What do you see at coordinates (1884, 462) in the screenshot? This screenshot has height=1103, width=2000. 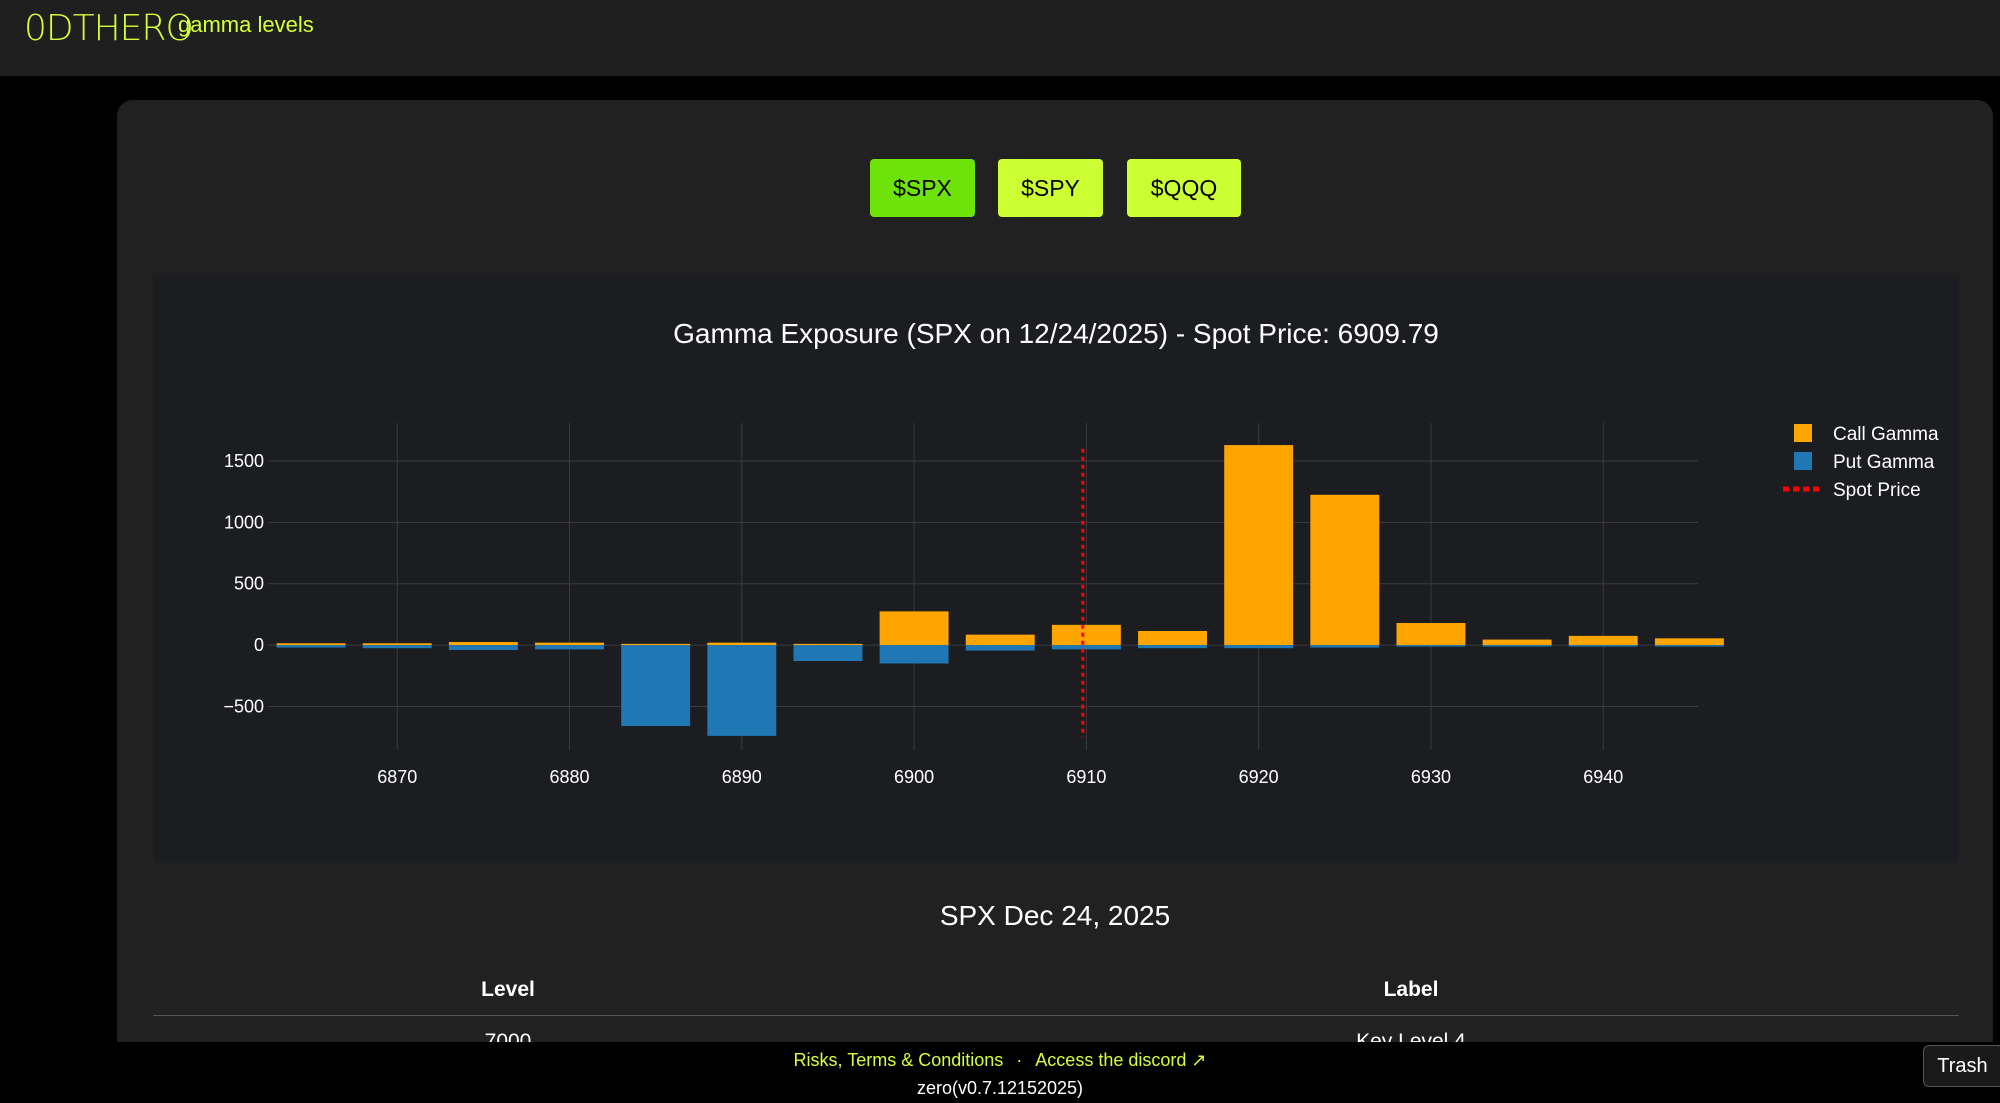 I see `legend-label: Put Gamma` at bounding box center [1884, 462].